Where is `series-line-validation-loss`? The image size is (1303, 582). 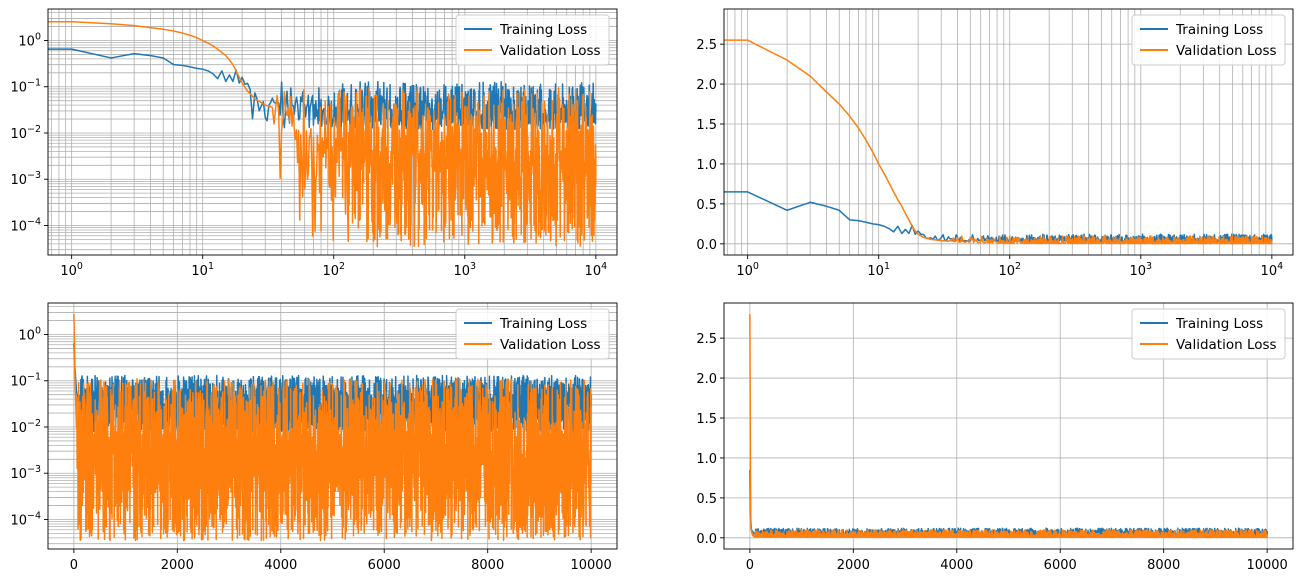
series-line-validation-loss is located at coordinates (998, 142).